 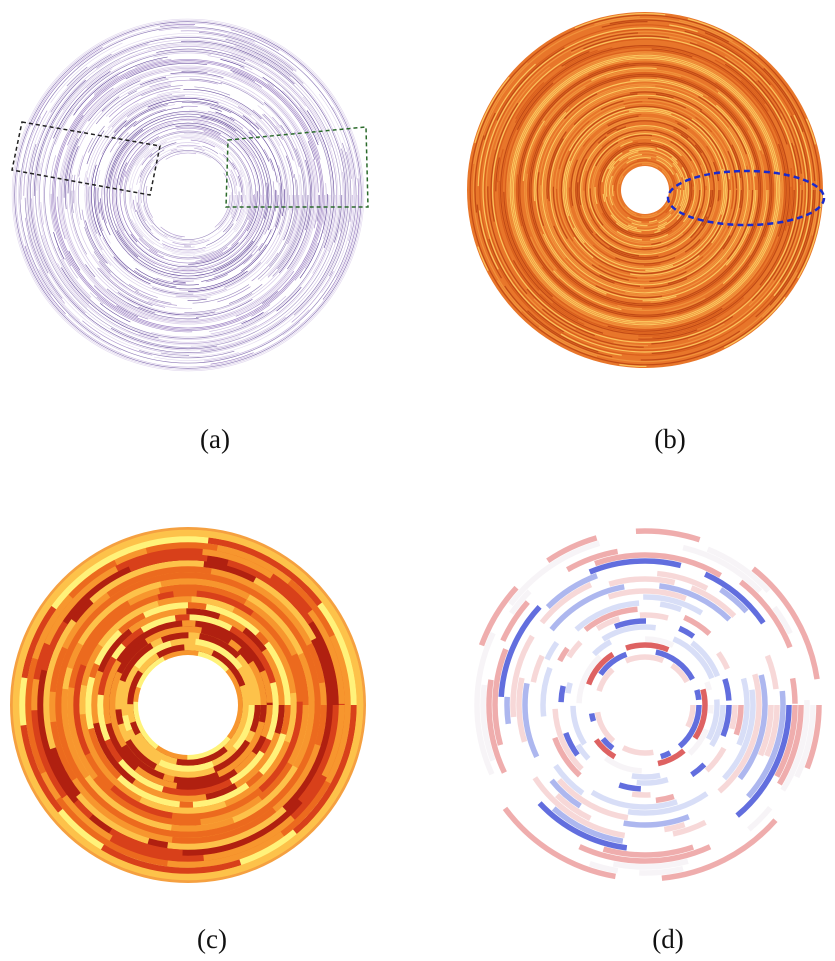 I want to click on panel-label: (b), so click(x=669, y=439).